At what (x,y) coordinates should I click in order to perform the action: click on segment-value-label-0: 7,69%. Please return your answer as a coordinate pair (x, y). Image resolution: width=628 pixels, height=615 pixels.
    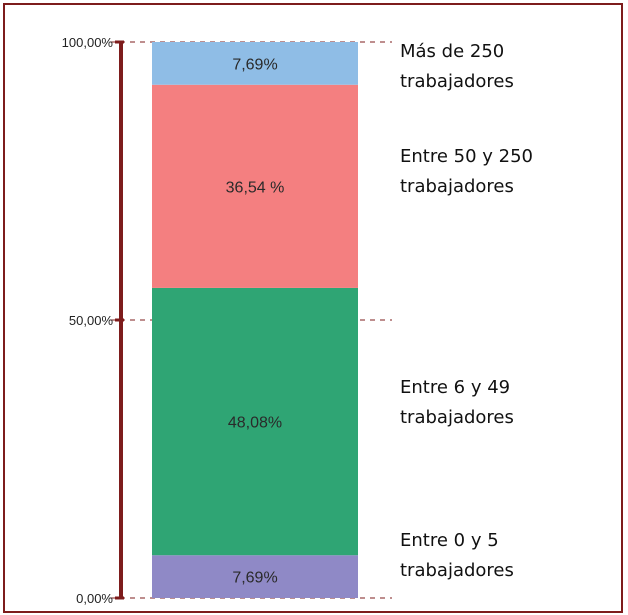
    Looking at the image, I should click on (254, 578).